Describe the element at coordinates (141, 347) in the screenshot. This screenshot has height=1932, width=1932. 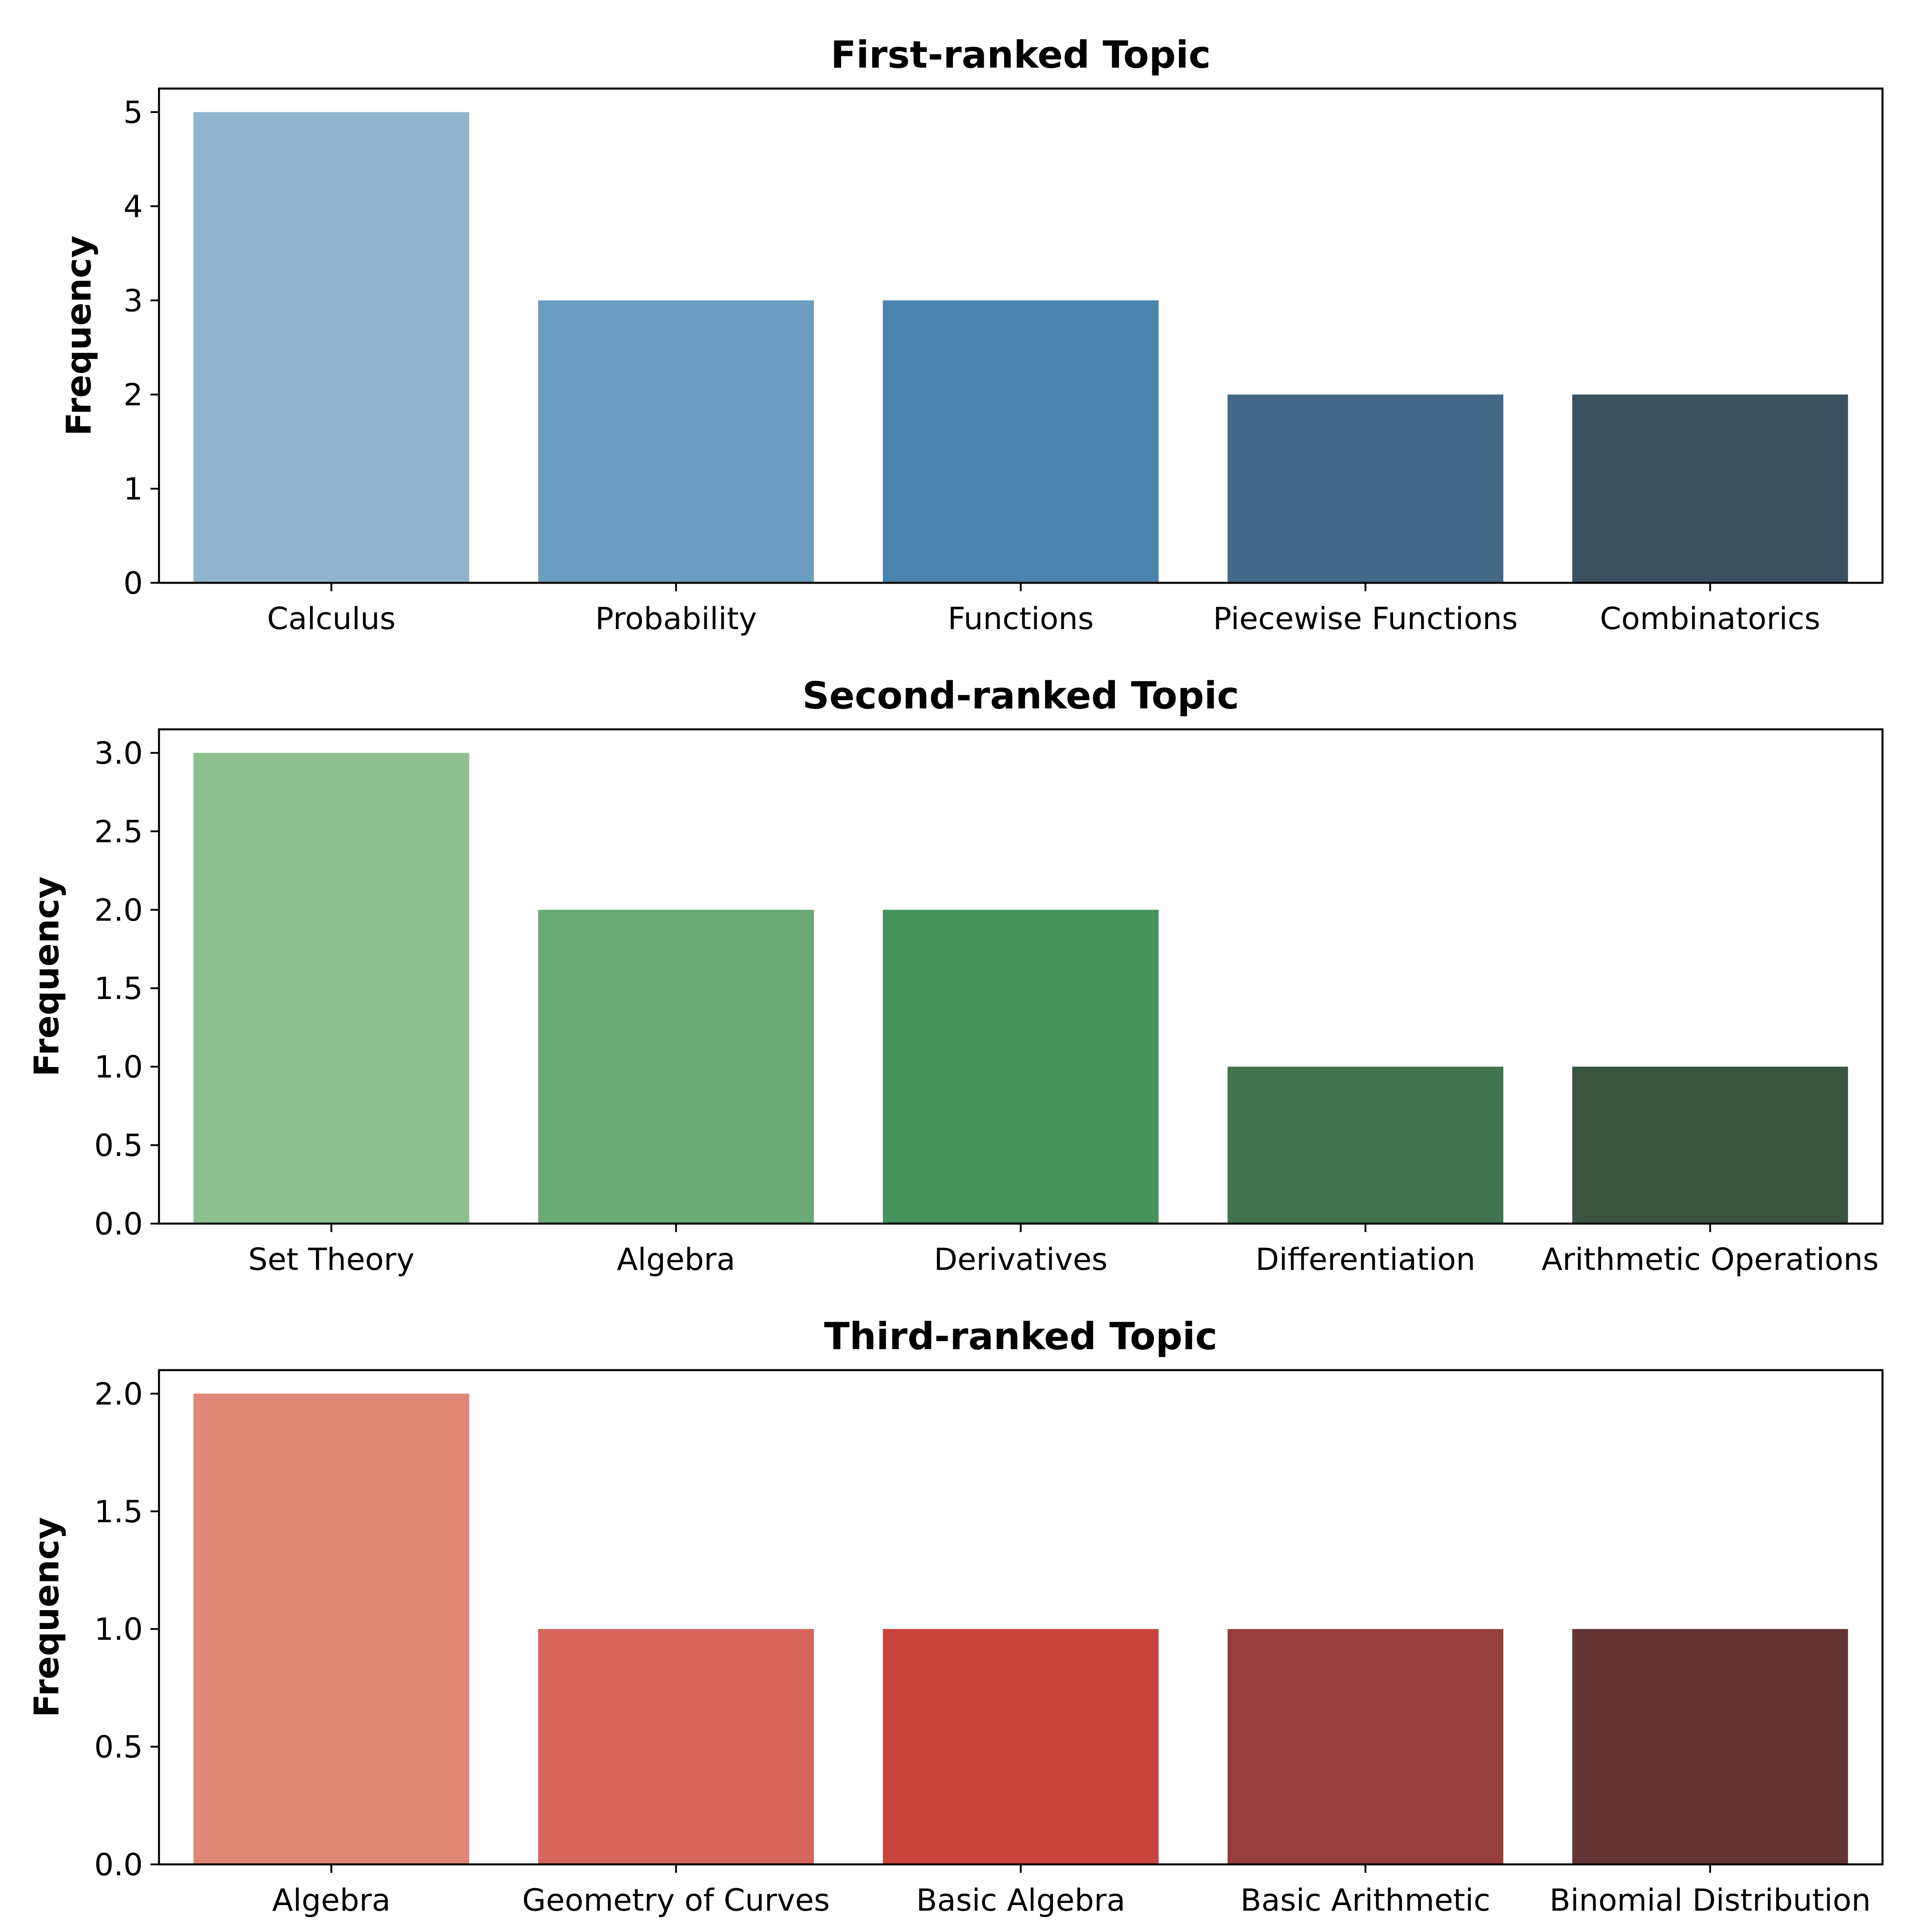
I see `y-axis-ticks: 0 1 2 3 4 5` at that location.